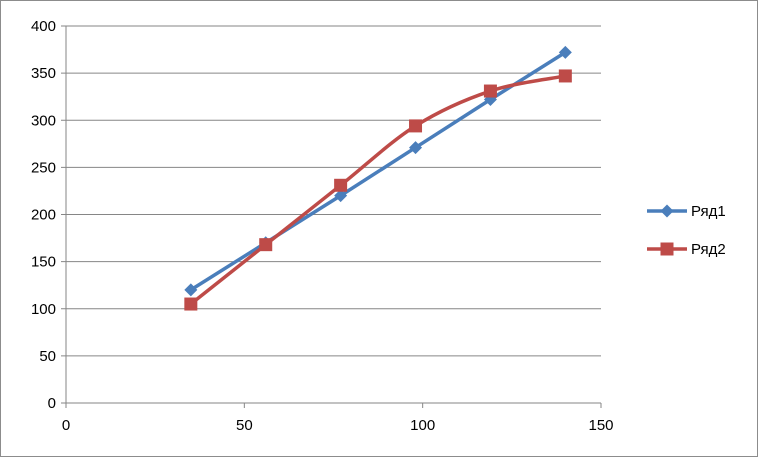 This screenshot has width=758, height=458. Describe the element at coordinates (244, 425) in the screenshot. I see `x-tick-label: 50` at that location.